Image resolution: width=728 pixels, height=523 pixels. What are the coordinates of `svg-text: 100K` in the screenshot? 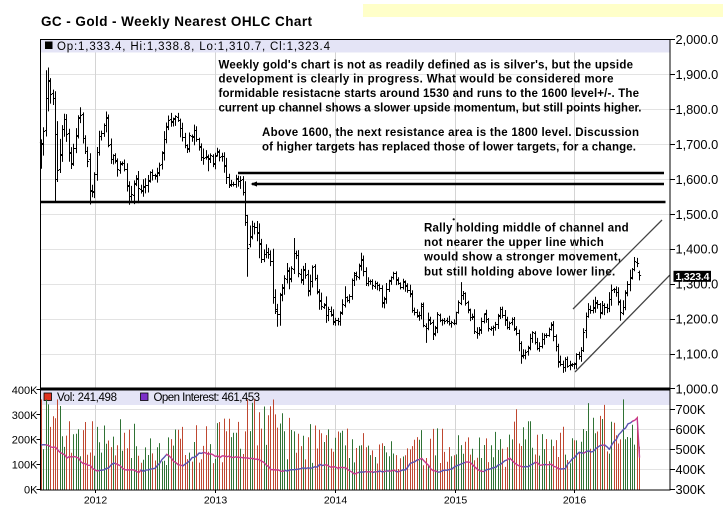 It's located at (25, 466).